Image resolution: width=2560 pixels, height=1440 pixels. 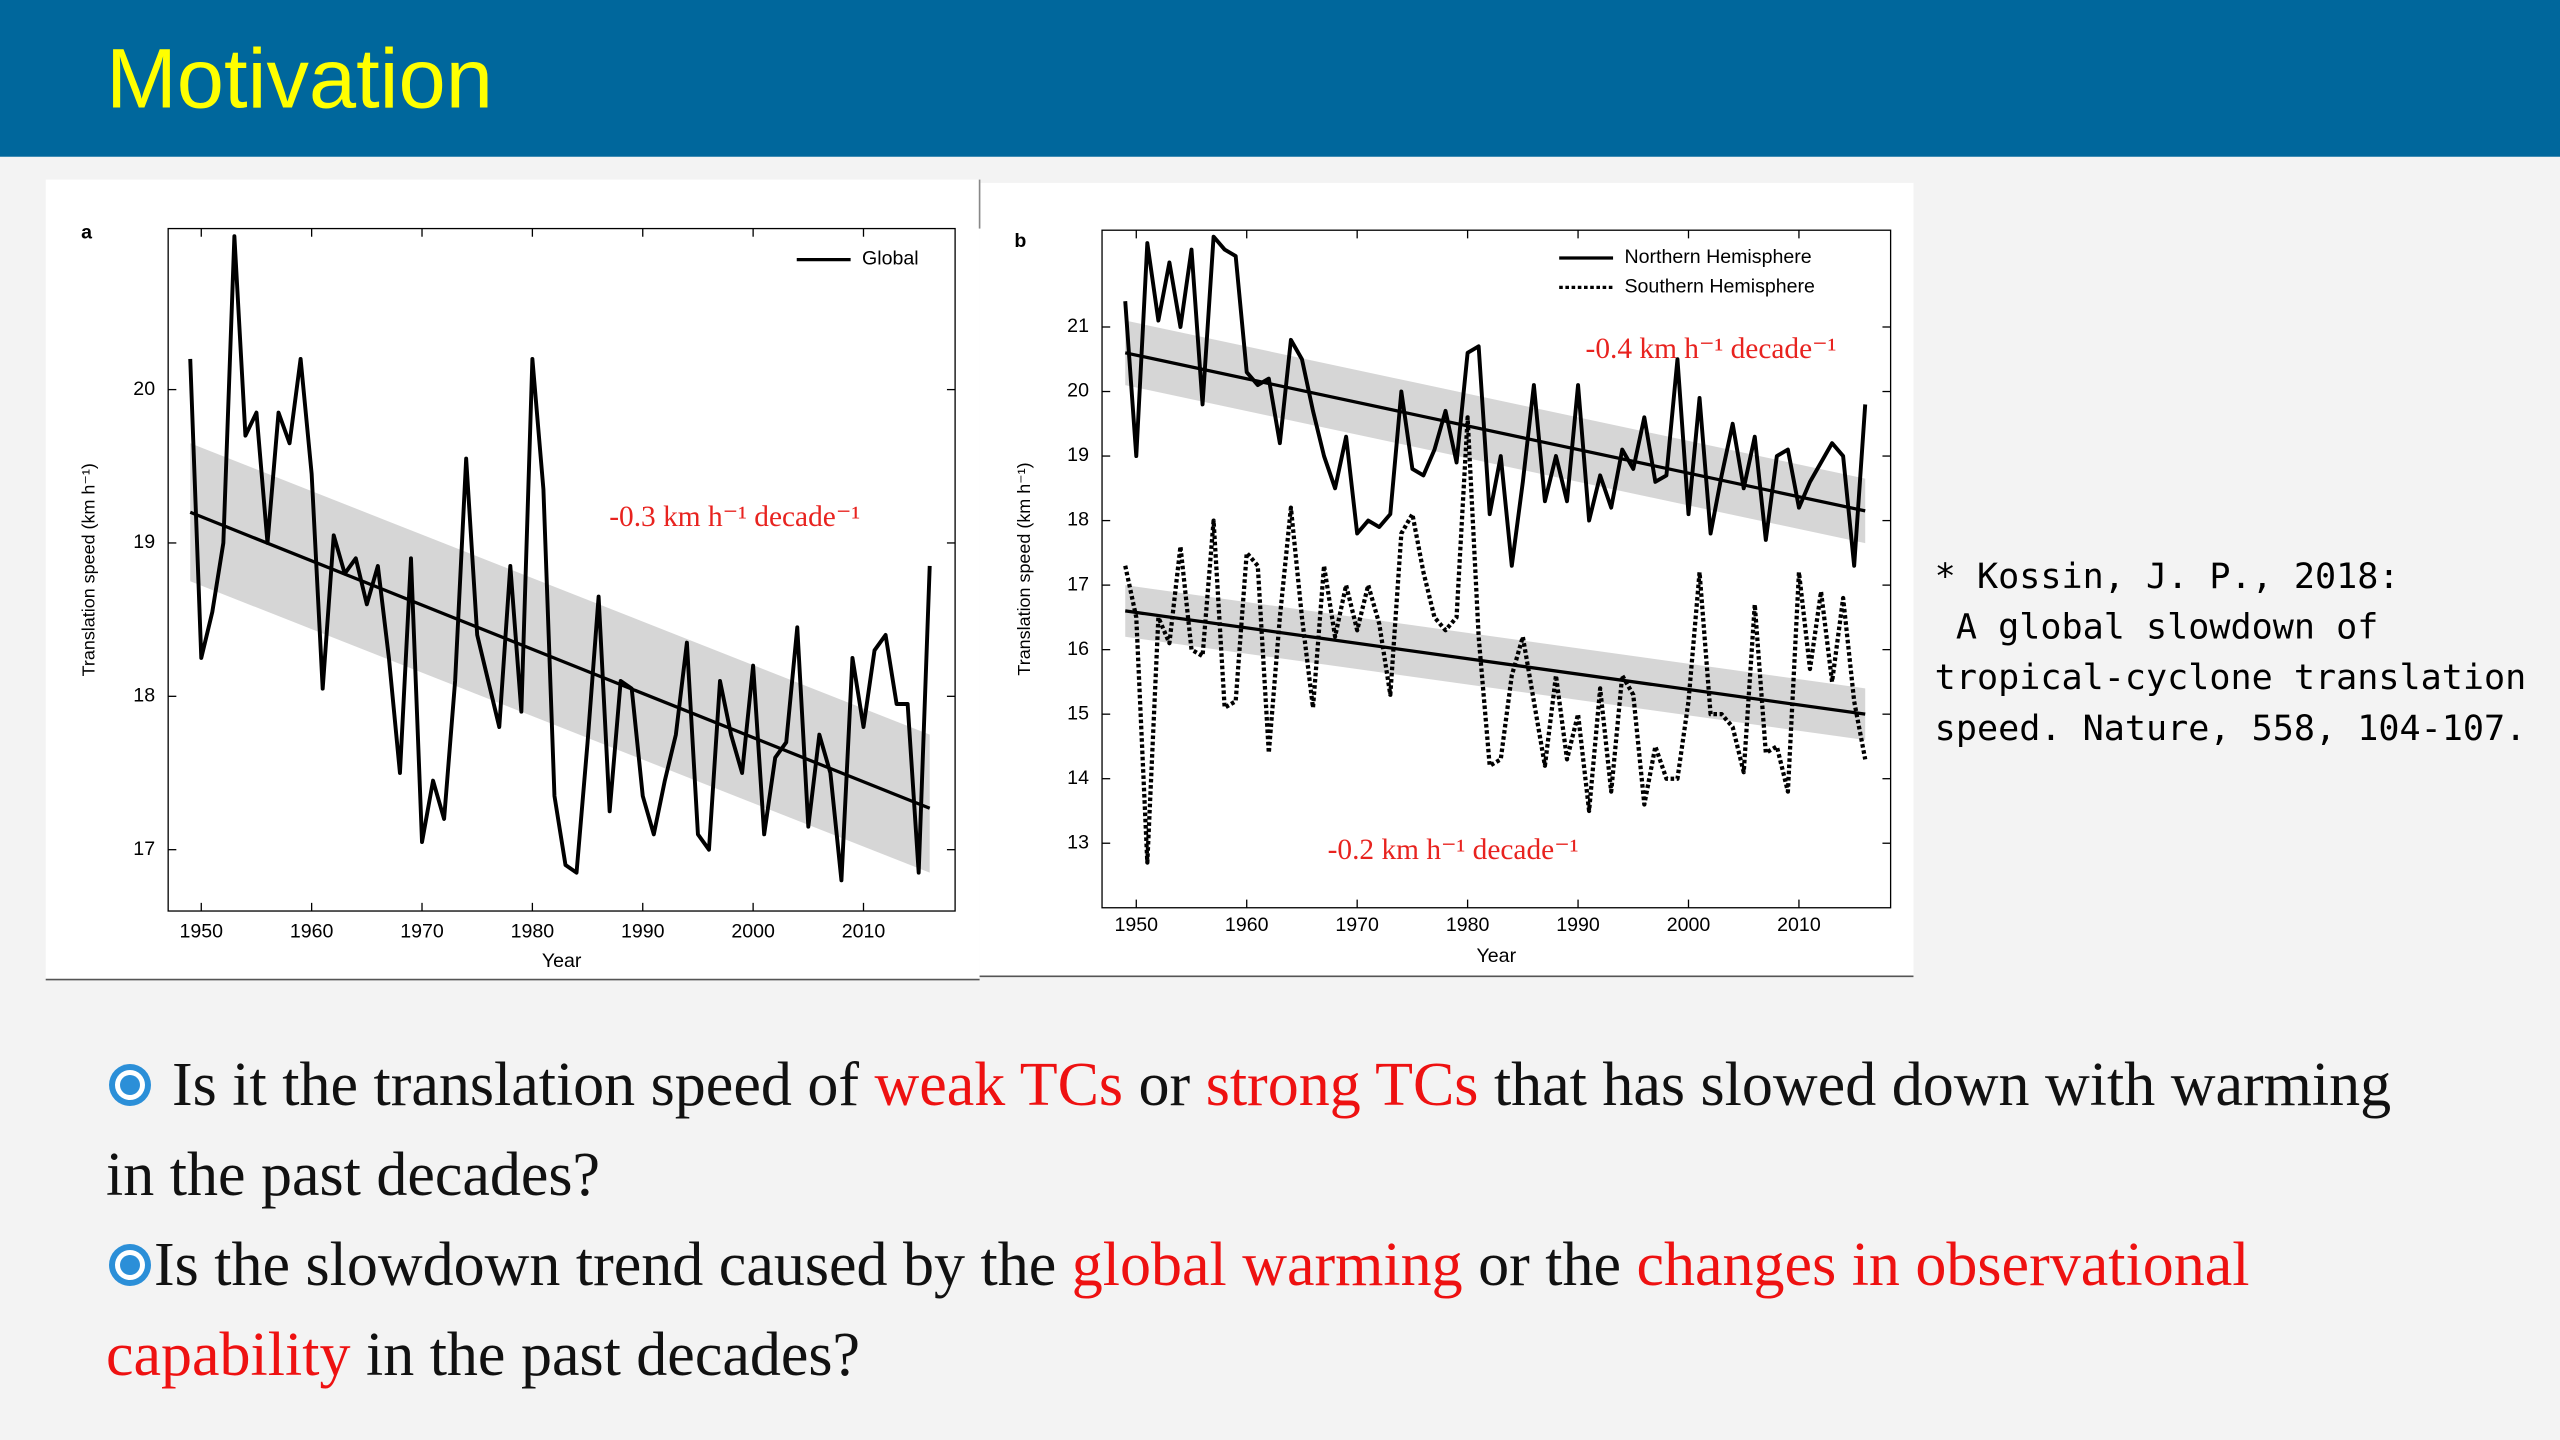 I want to click on header-bar, so click(x=1280, y=78).